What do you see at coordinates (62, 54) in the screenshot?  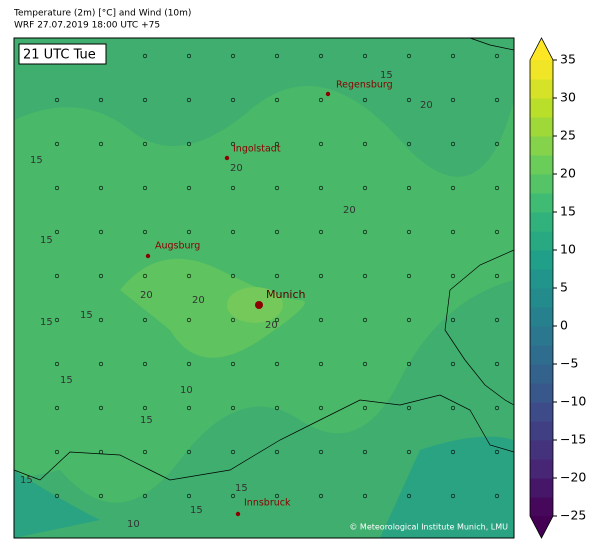 I see `time-box` at bounding box center [62, 54].